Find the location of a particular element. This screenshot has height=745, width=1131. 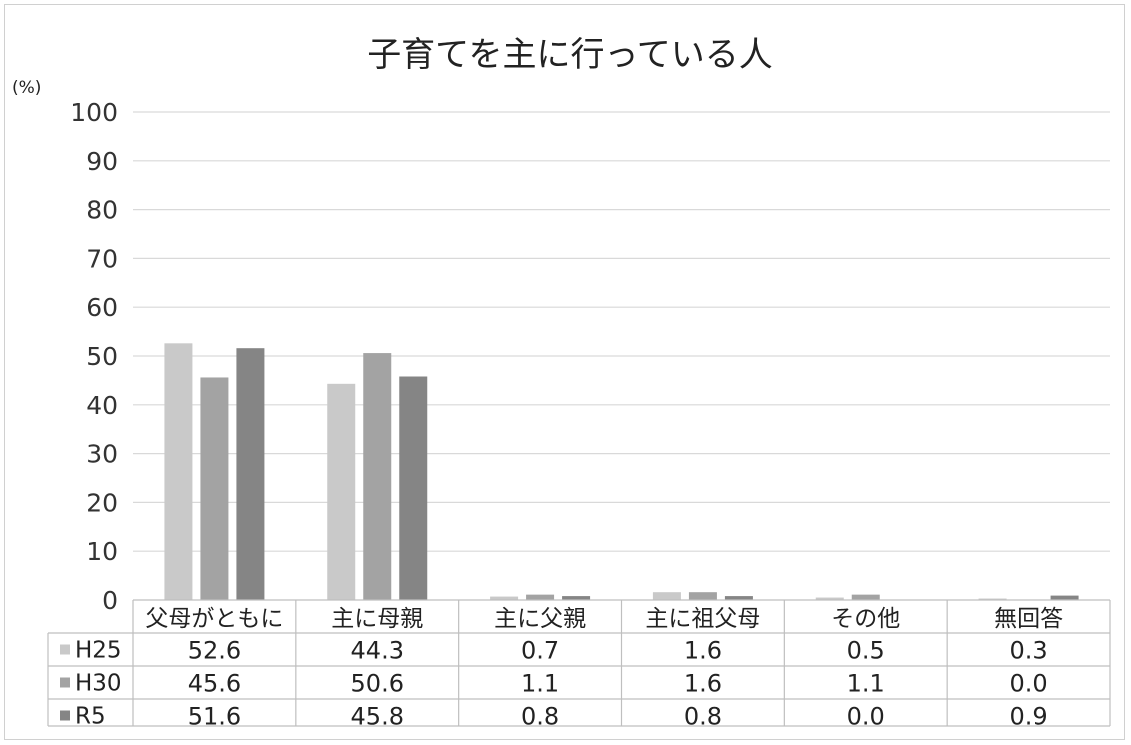

table-cell-value: 44.3 is located at coordinates (377, 651).